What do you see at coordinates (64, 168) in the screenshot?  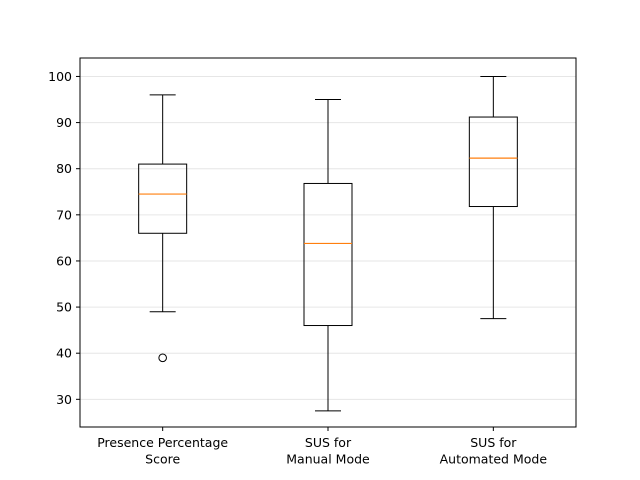 I see `y-tick-label: 80` at bounding box center [64, 168].